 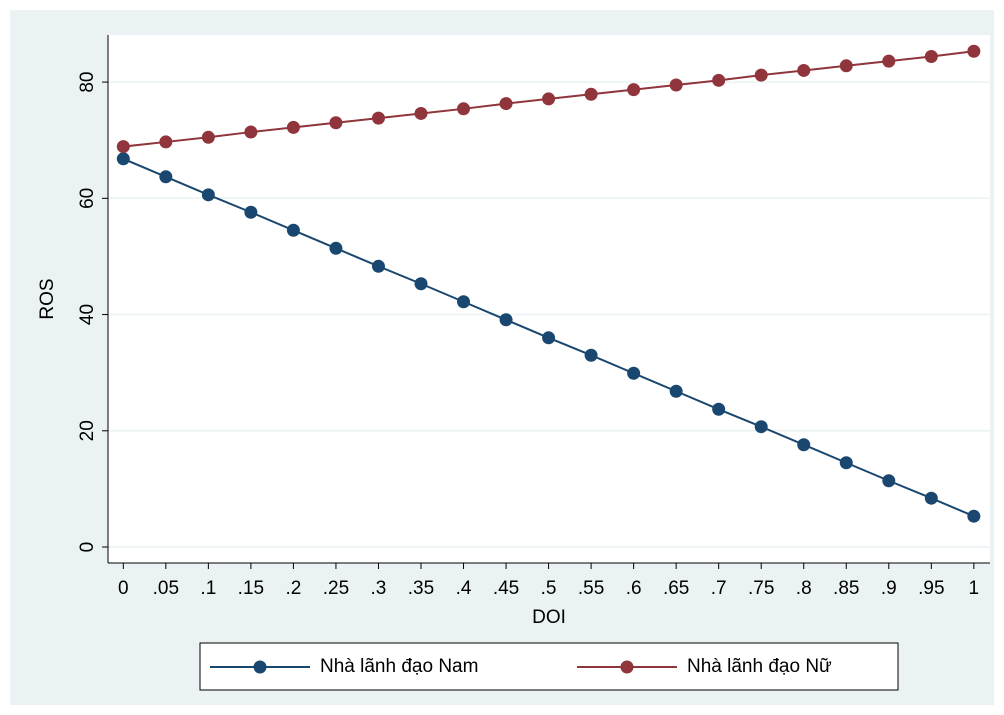 What do you see at coordinates (464, 588) in the screenshot?
I see `x-tick-label: .4` at bounding box center [464, 588].